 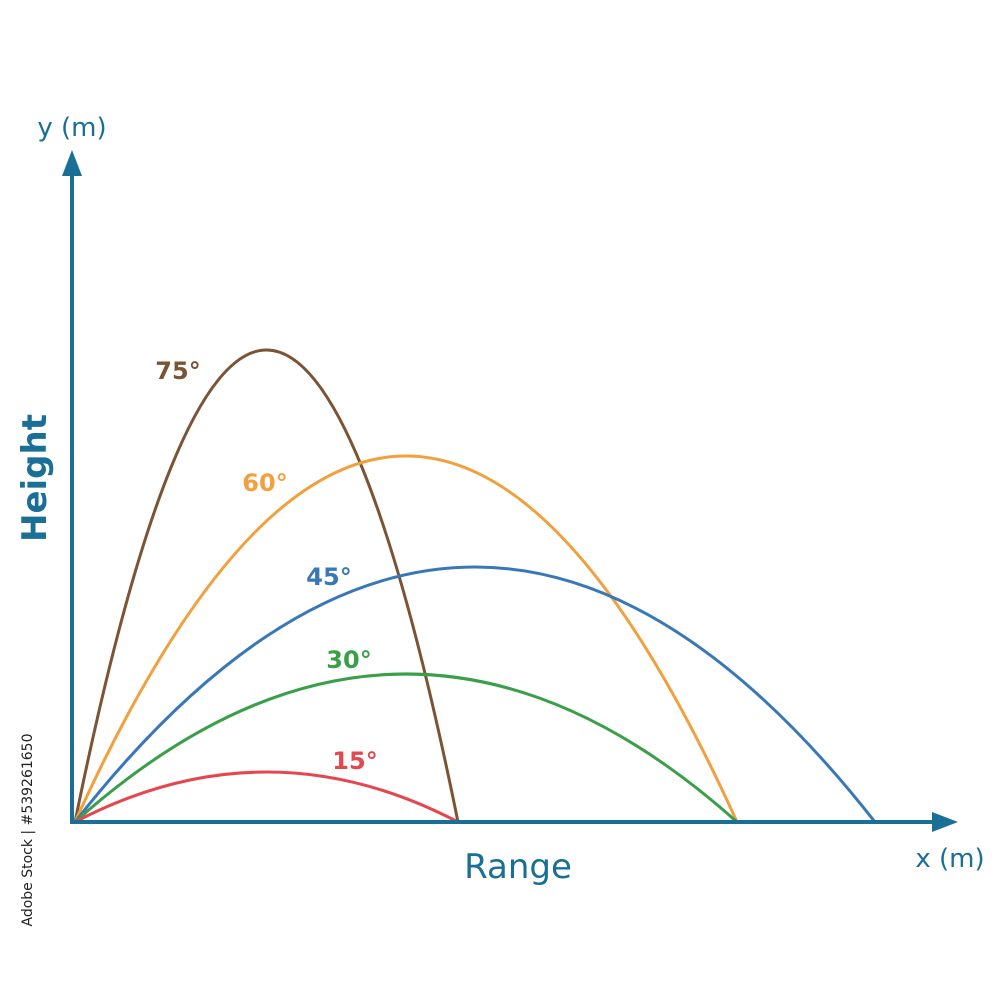 I want to click on stock-id-text: Adobe Stock | #539261650, so click(x=28, y=830).